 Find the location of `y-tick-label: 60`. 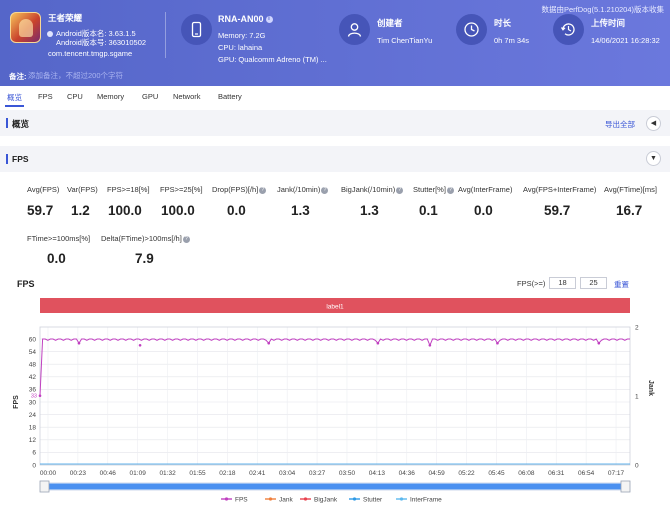

y-tick-label: 60 is located at coordinates (33, 339).